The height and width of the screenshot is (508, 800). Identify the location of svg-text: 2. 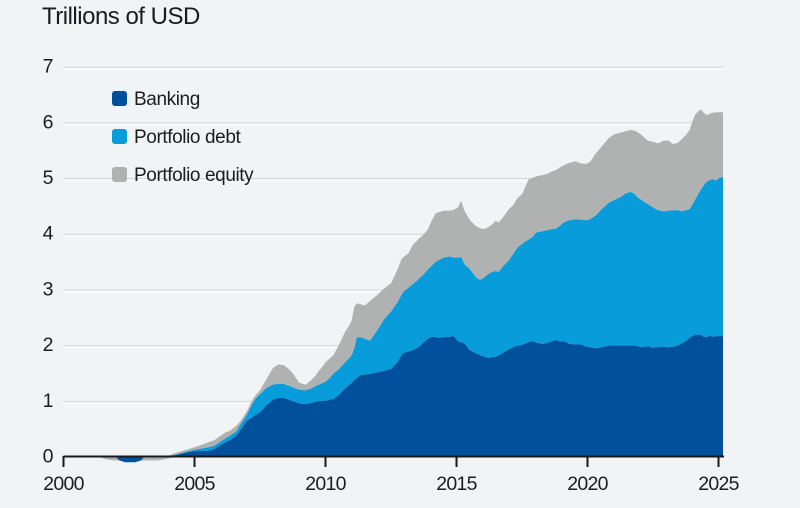
(48, 345).